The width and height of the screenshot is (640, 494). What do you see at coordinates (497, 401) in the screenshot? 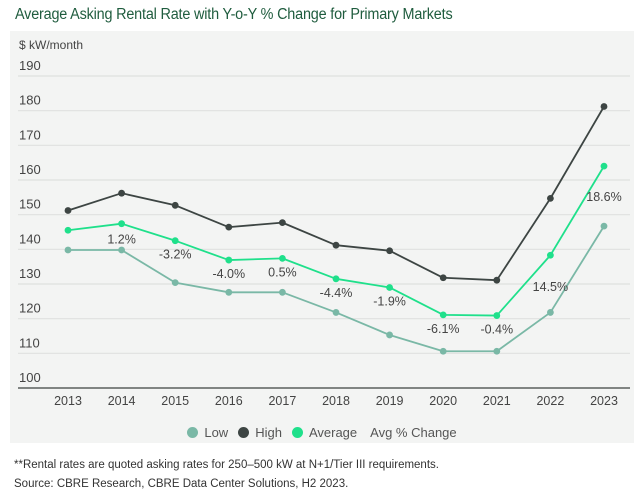
I see `x-tick-label: 2021` at bounding box center [497, 401].